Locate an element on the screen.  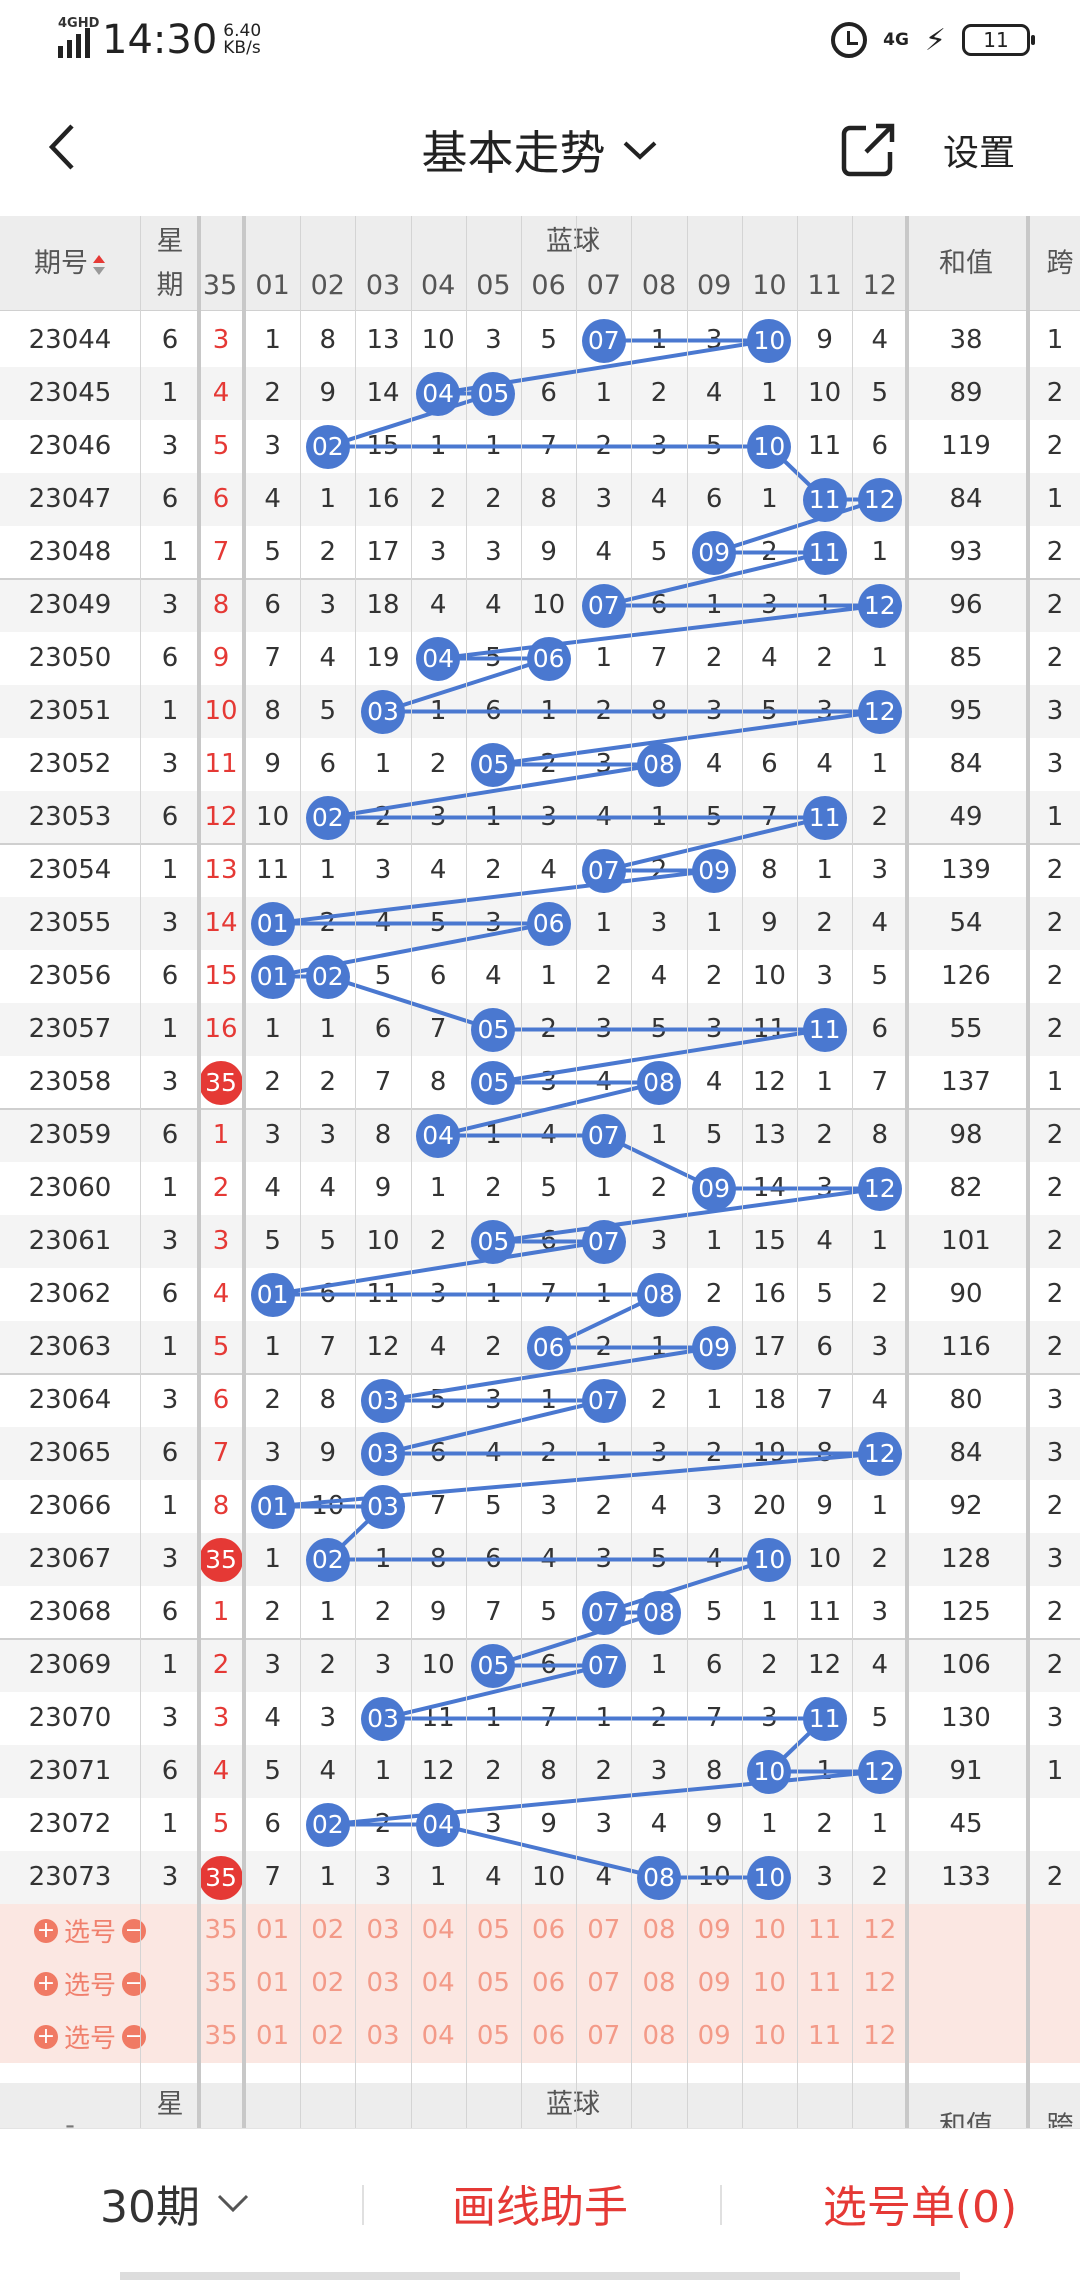
share-icon is located at coordinates (869, 149).